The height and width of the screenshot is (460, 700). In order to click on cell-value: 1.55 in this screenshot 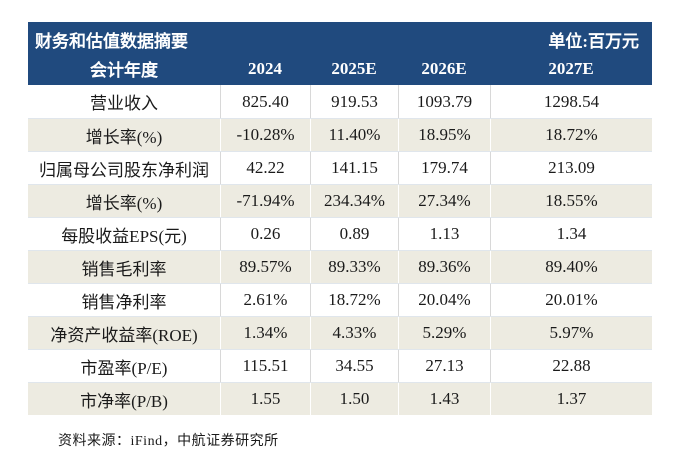, I will do `click(265, 399)`.